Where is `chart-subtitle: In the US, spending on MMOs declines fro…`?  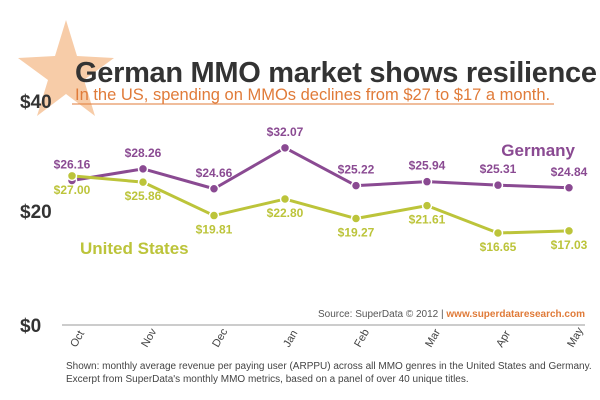
chart-subtitle: In the US, spending on MMOs declines fro… is located at coordinates (313, 95).